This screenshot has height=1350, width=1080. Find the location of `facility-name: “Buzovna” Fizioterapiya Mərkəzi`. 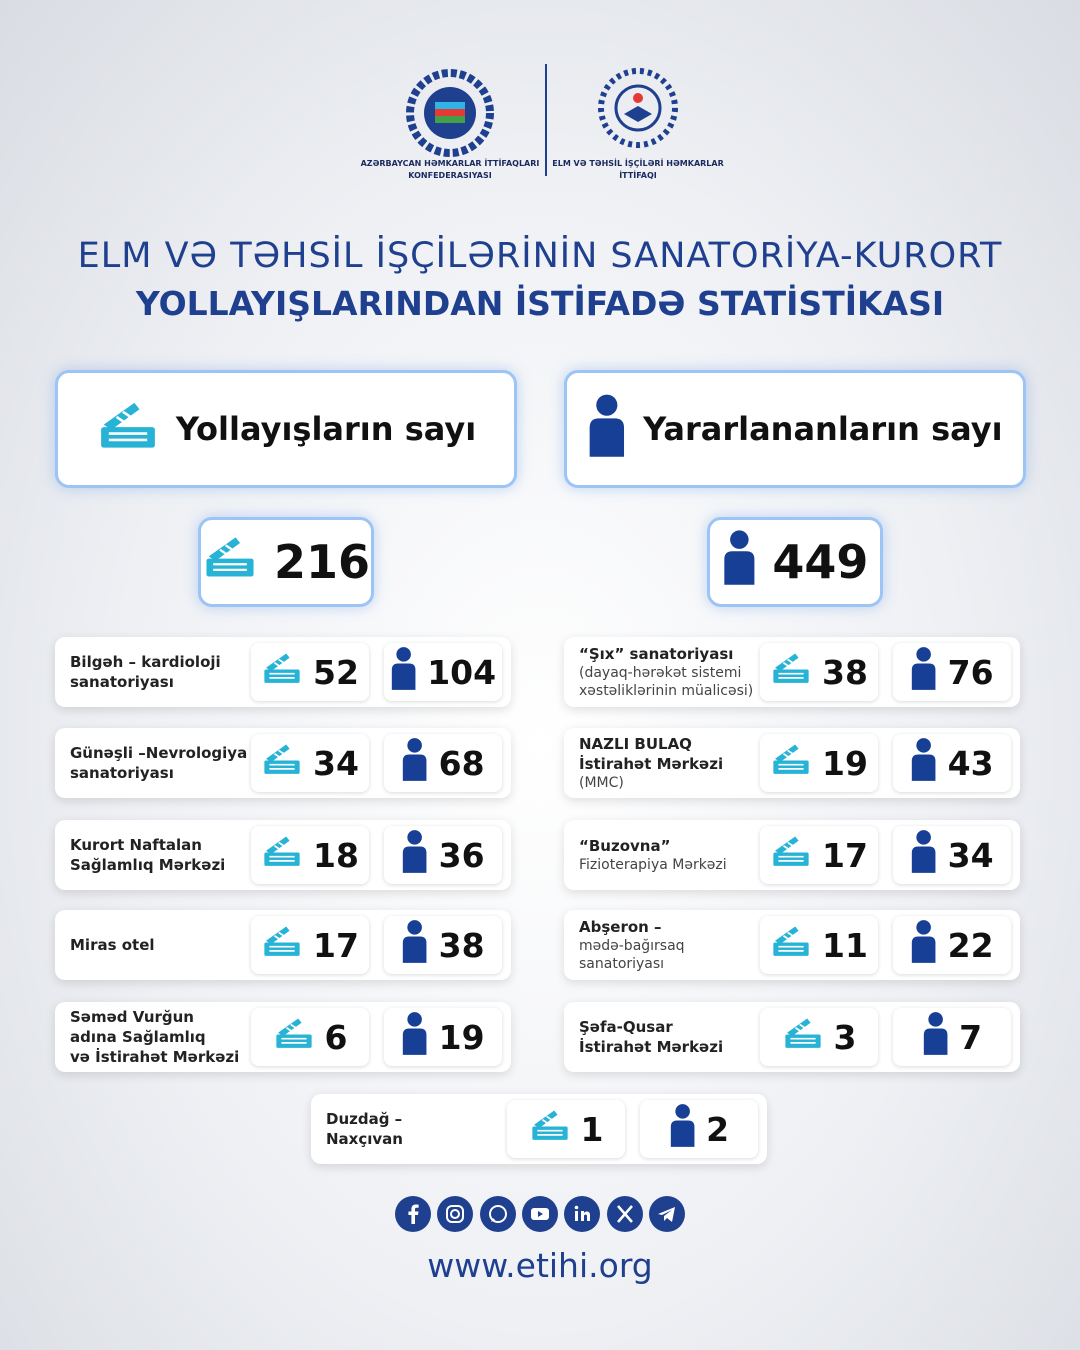

facility-name: “Buzovna” Fizioterapiya Mərkəzi is located at coordinates (671, 855).